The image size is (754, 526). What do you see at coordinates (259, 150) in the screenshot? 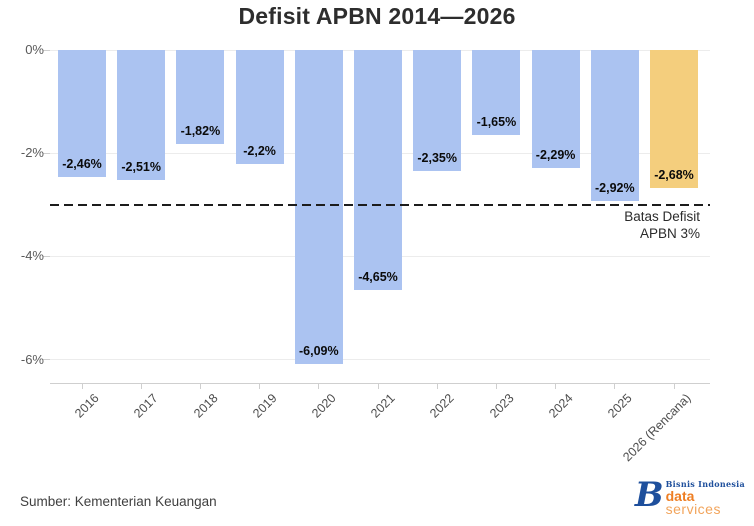
I see `bar-value-label: -2,2%` at bounding box center [259, 150].